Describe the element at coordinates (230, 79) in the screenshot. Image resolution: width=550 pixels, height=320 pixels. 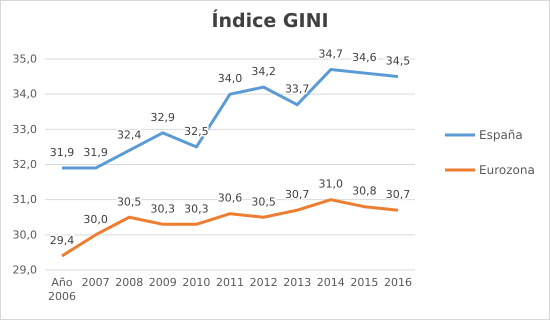
I see `data-label: 34,0` at that location.